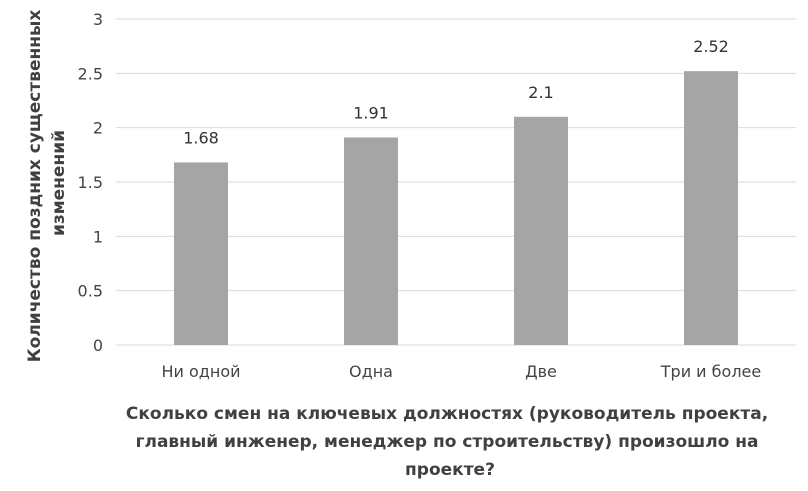 This screenshot has height=491, width=808. What do you see at coordinates (371, 371) in the screenshot?
I see `x-tick-label: Одна` at bounding box center [371, 371].